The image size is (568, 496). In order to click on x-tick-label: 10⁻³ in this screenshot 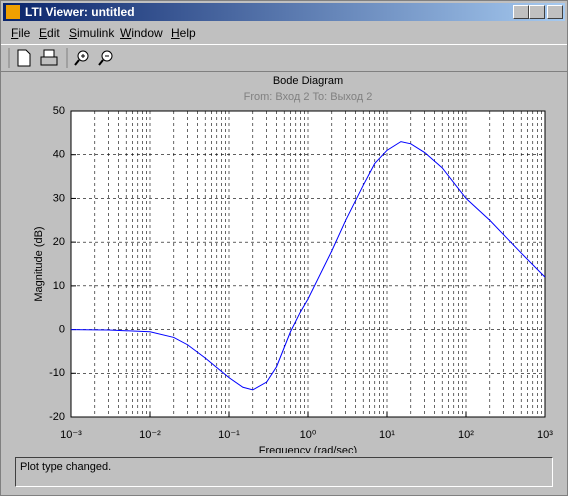, I will do `click(71, 435)`.